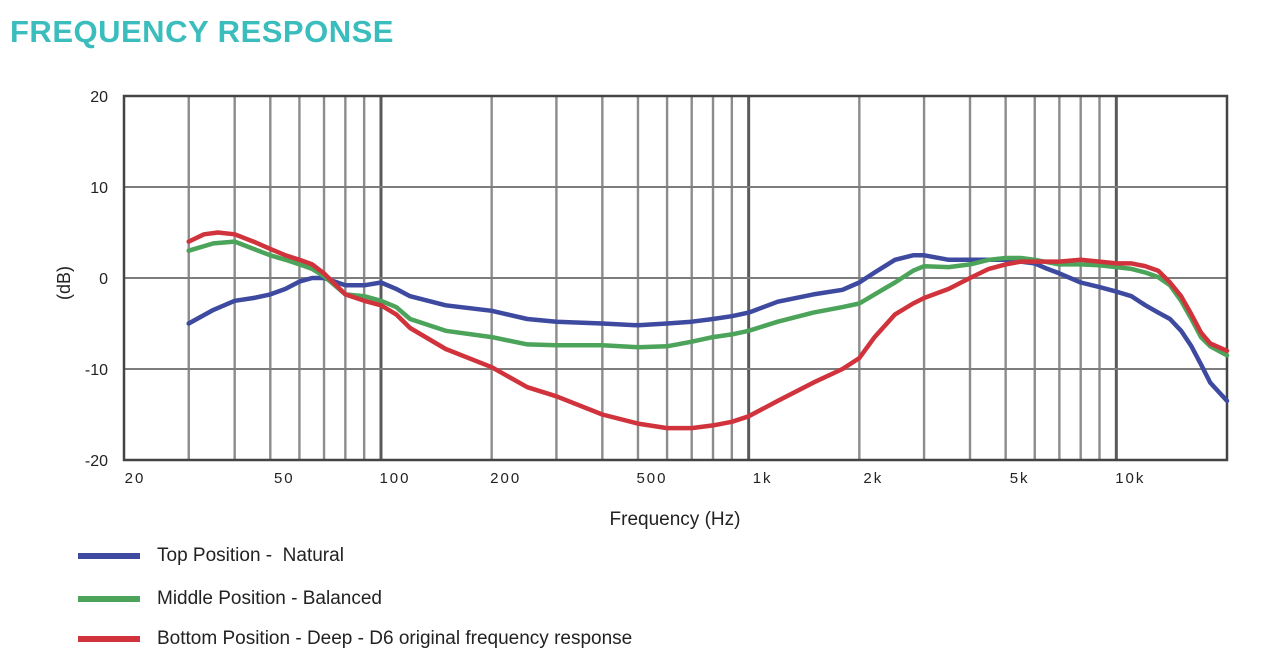 The width and height of the screenshot is (1282, 670). Describe the element at coordinates (202, 31) in the screenshot. I see `page-title: FREQUENCY RESPONSE` at that location.